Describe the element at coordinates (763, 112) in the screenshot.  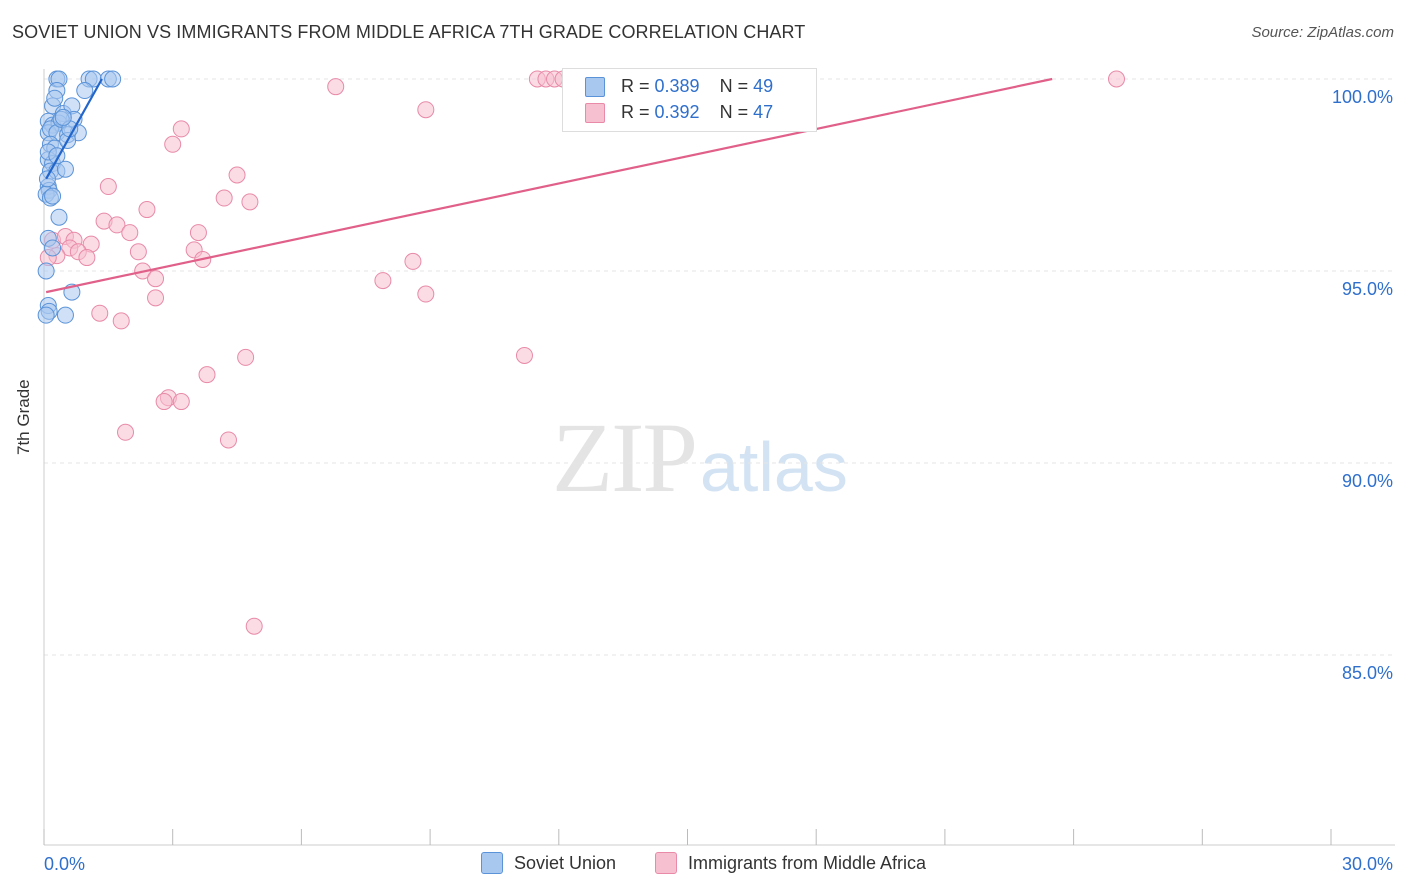
I see `n-value: 47` at that location.